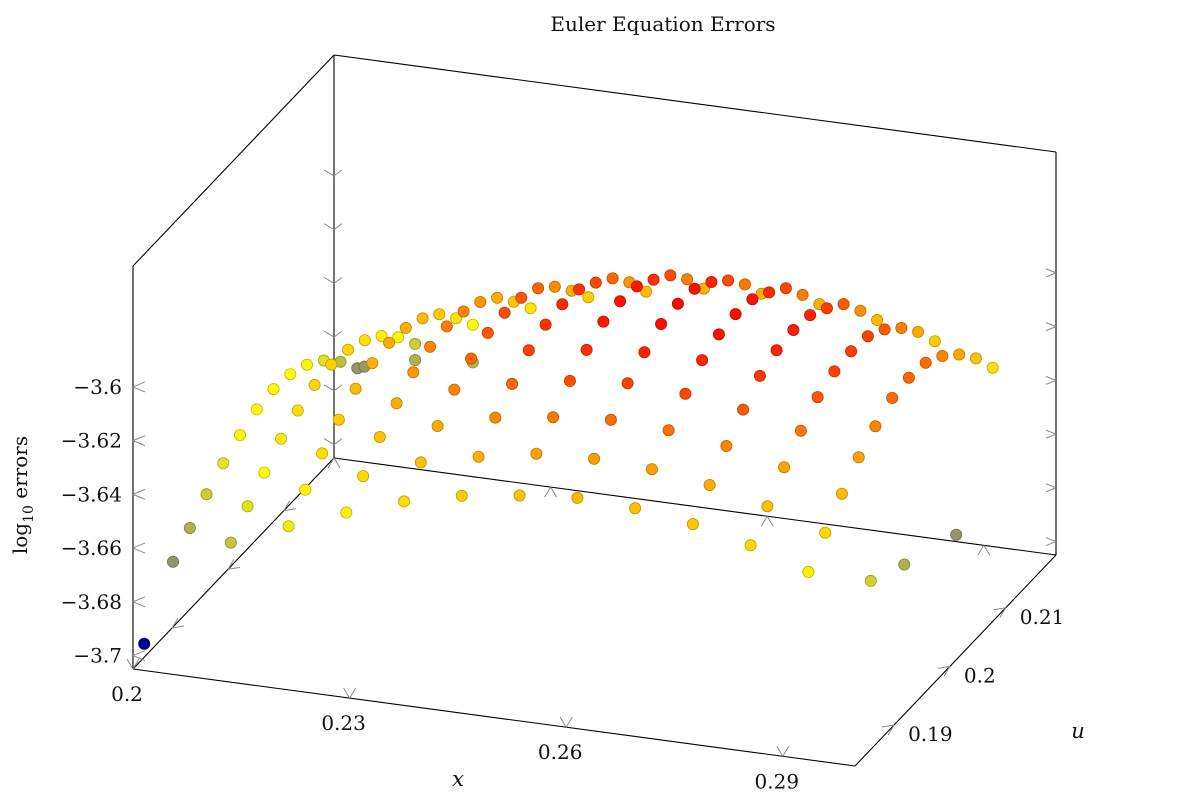 The image size is (1183, 796). What do you see at coordinates (930, 734) in the screenshot?
I see `u-tick-label: 0.19` at bounding box center [930, 734].